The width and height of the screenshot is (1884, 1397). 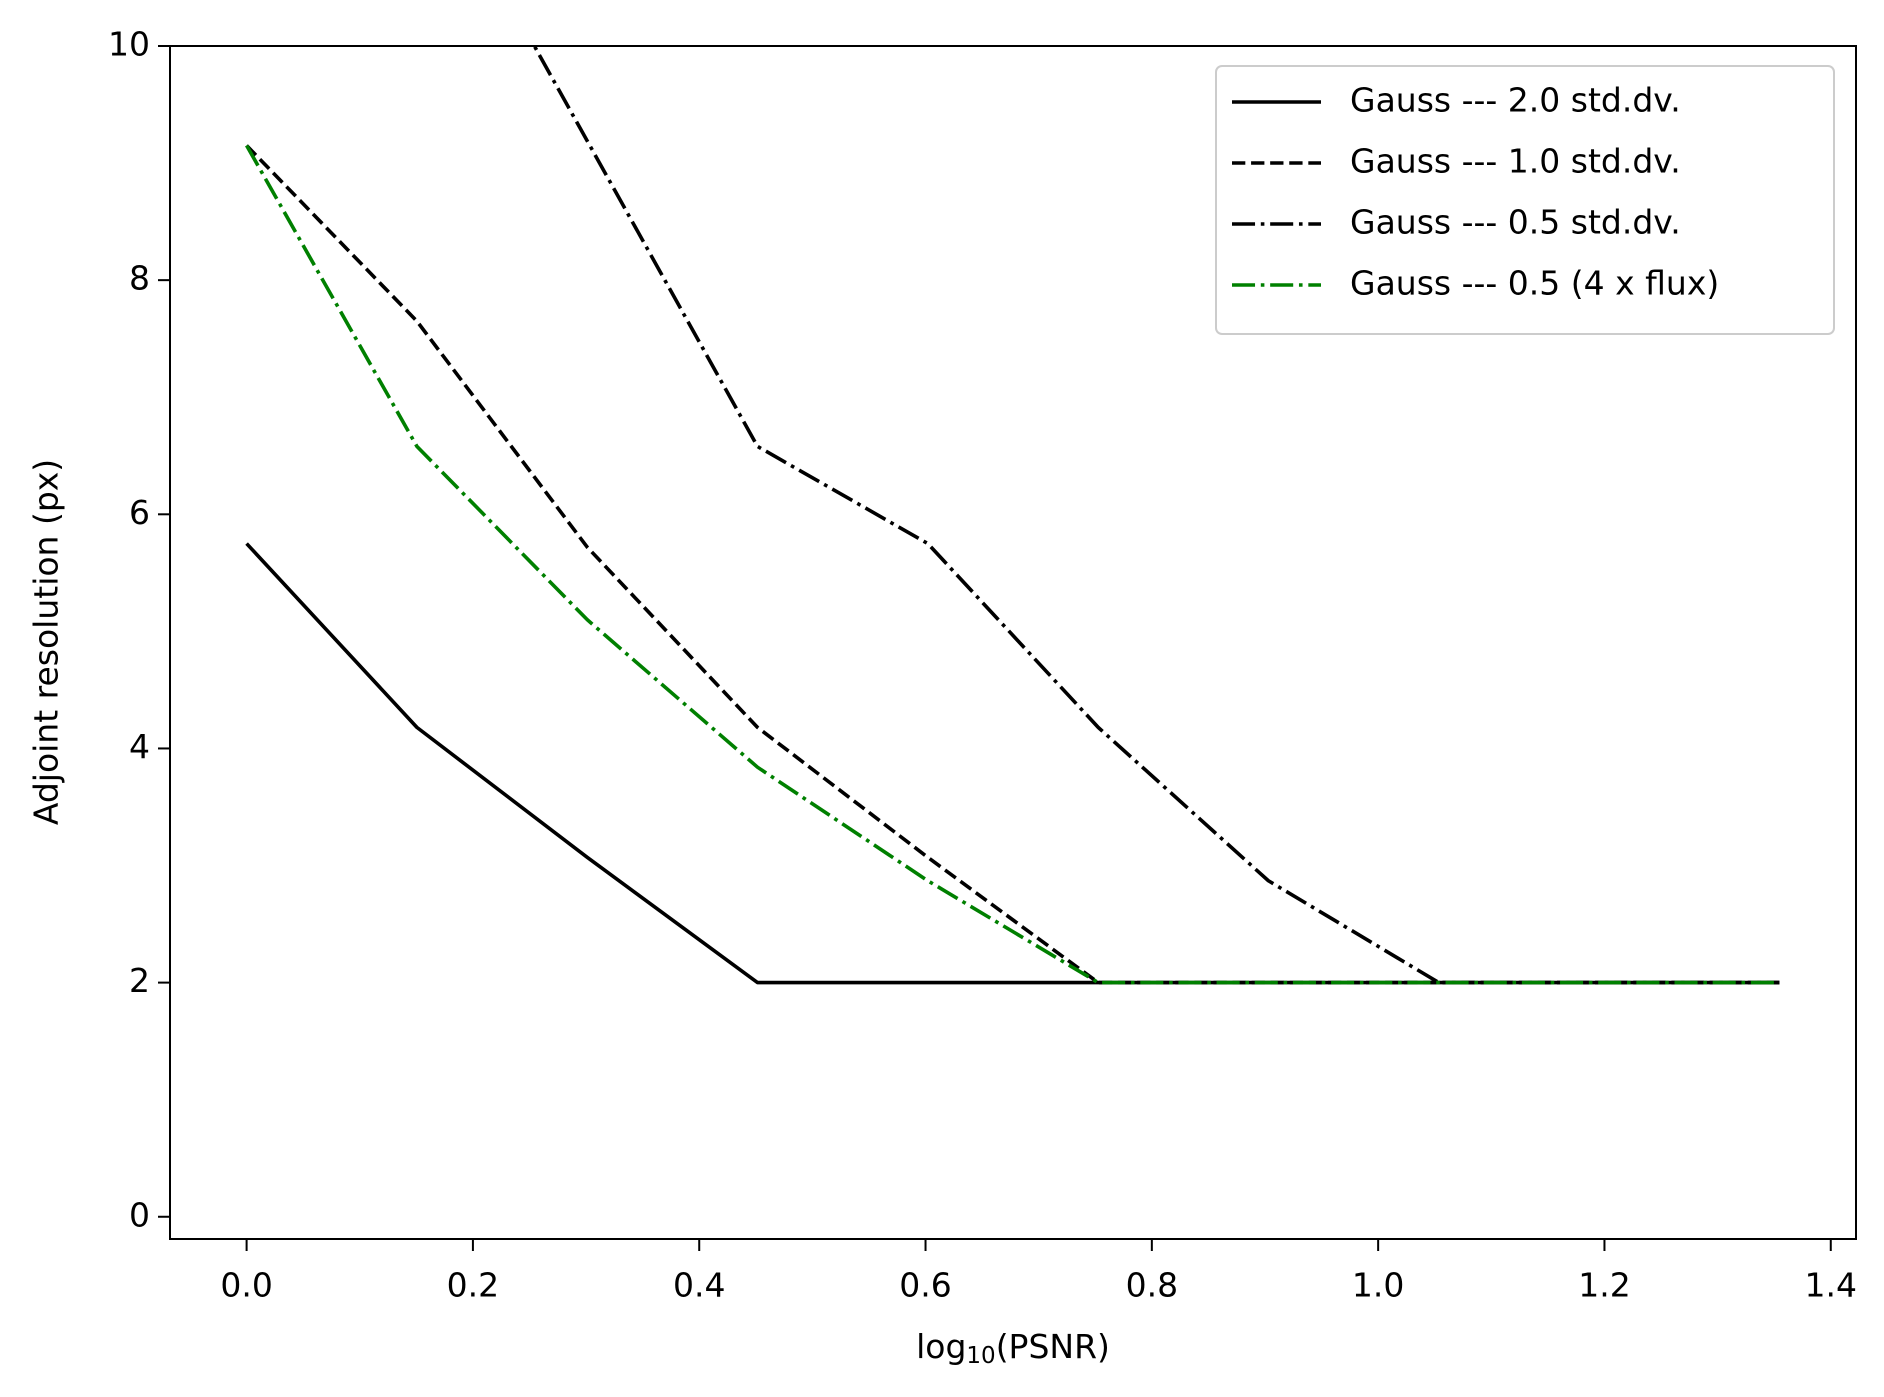 I want to click on y-axis-label: Adjoint resolution (px), so click(x=46, y=642).